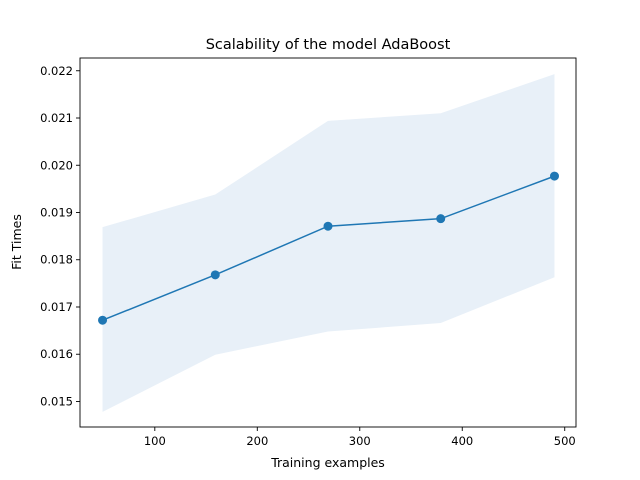 The width and height of the screenshot is (640, 480). What do you see at coordinates (257, 441) in the screenshot?
I see `x-tick-label: 200` at bounding box center [257, 441].